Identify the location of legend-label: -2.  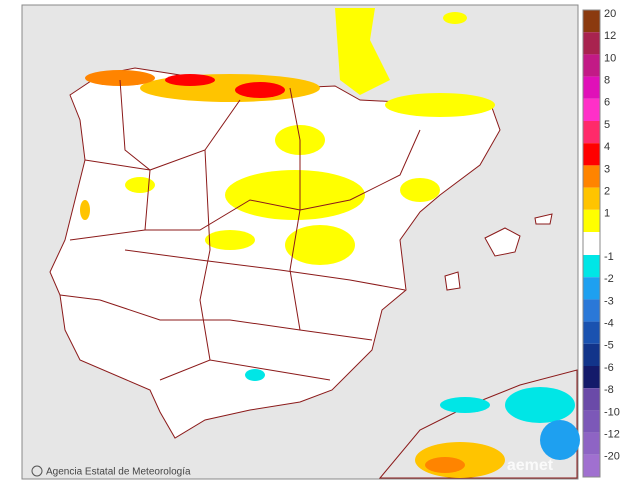
(609, 279).